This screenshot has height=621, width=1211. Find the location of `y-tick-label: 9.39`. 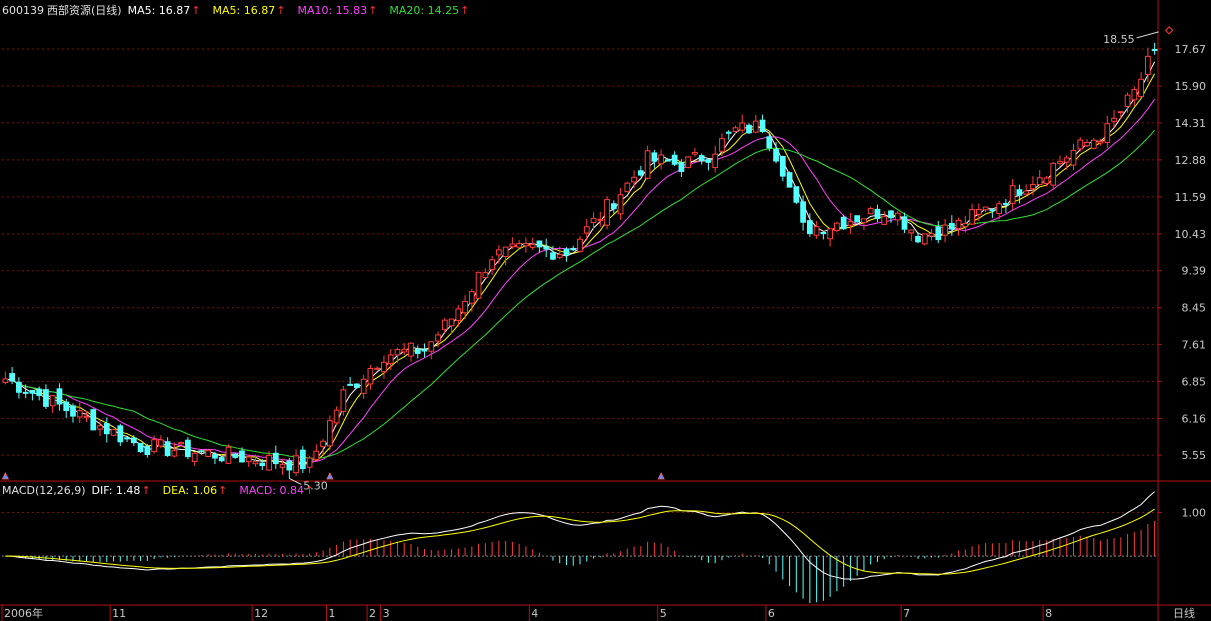

y-tick-label: 9.39 is located at coordinates (1194, 271).